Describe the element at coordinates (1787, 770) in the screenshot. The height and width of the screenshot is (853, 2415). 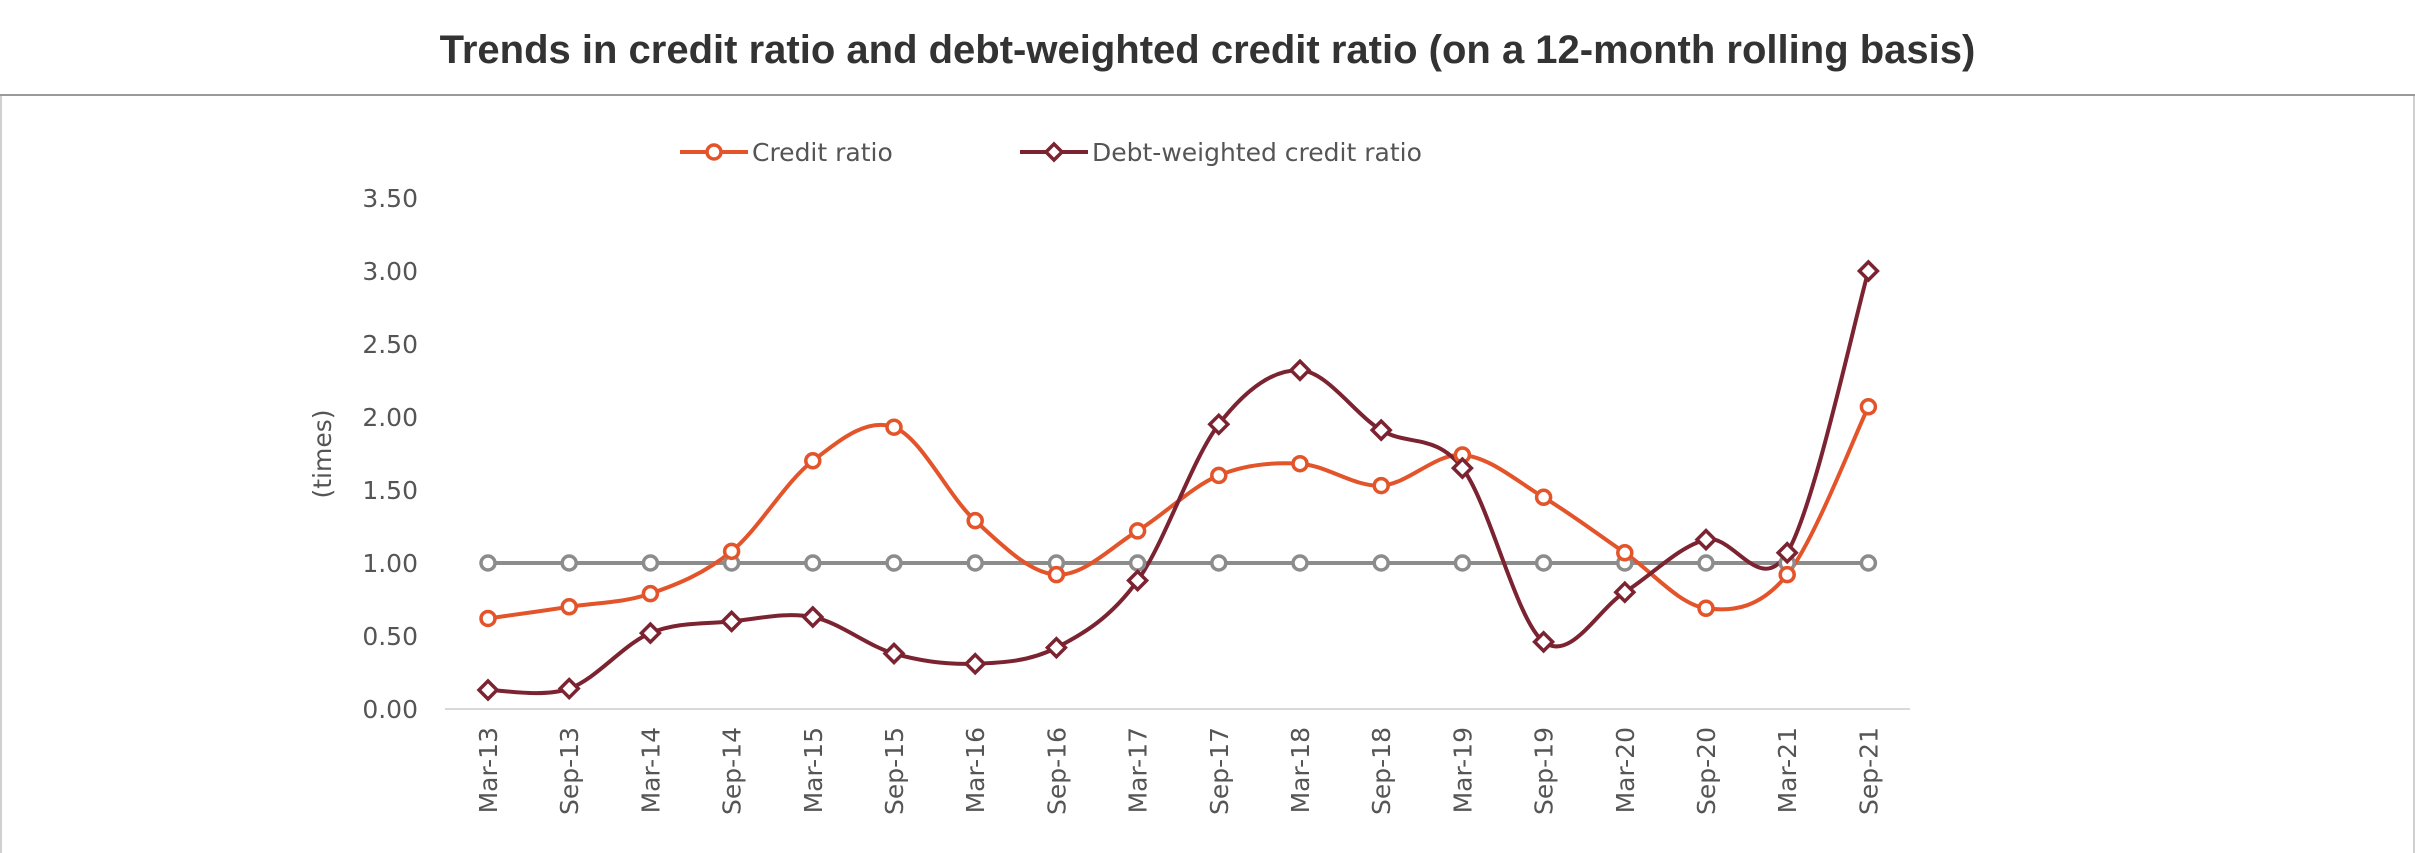
I see `x-tick-label: Mar-21` at that location.